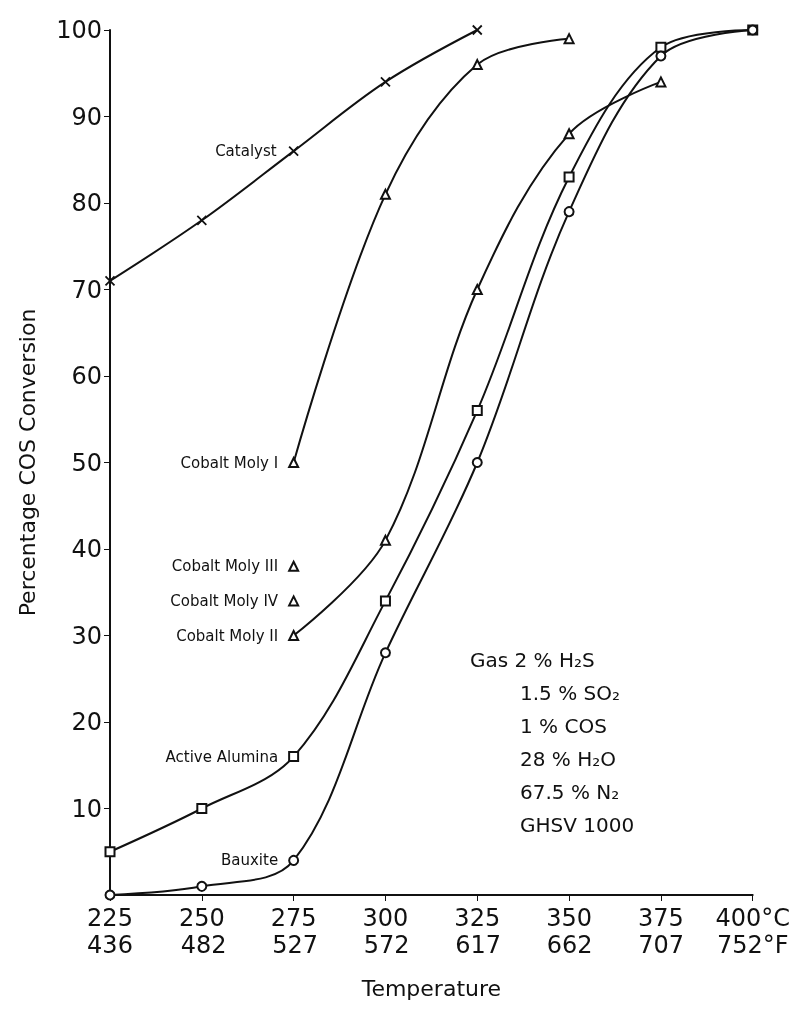 The width and height of the screenshot is (793, 1025). What do you see at coordinates (478, 945) in the screenshot?
I see `x2-tick-label: 617` at bounding box center [478, 945].